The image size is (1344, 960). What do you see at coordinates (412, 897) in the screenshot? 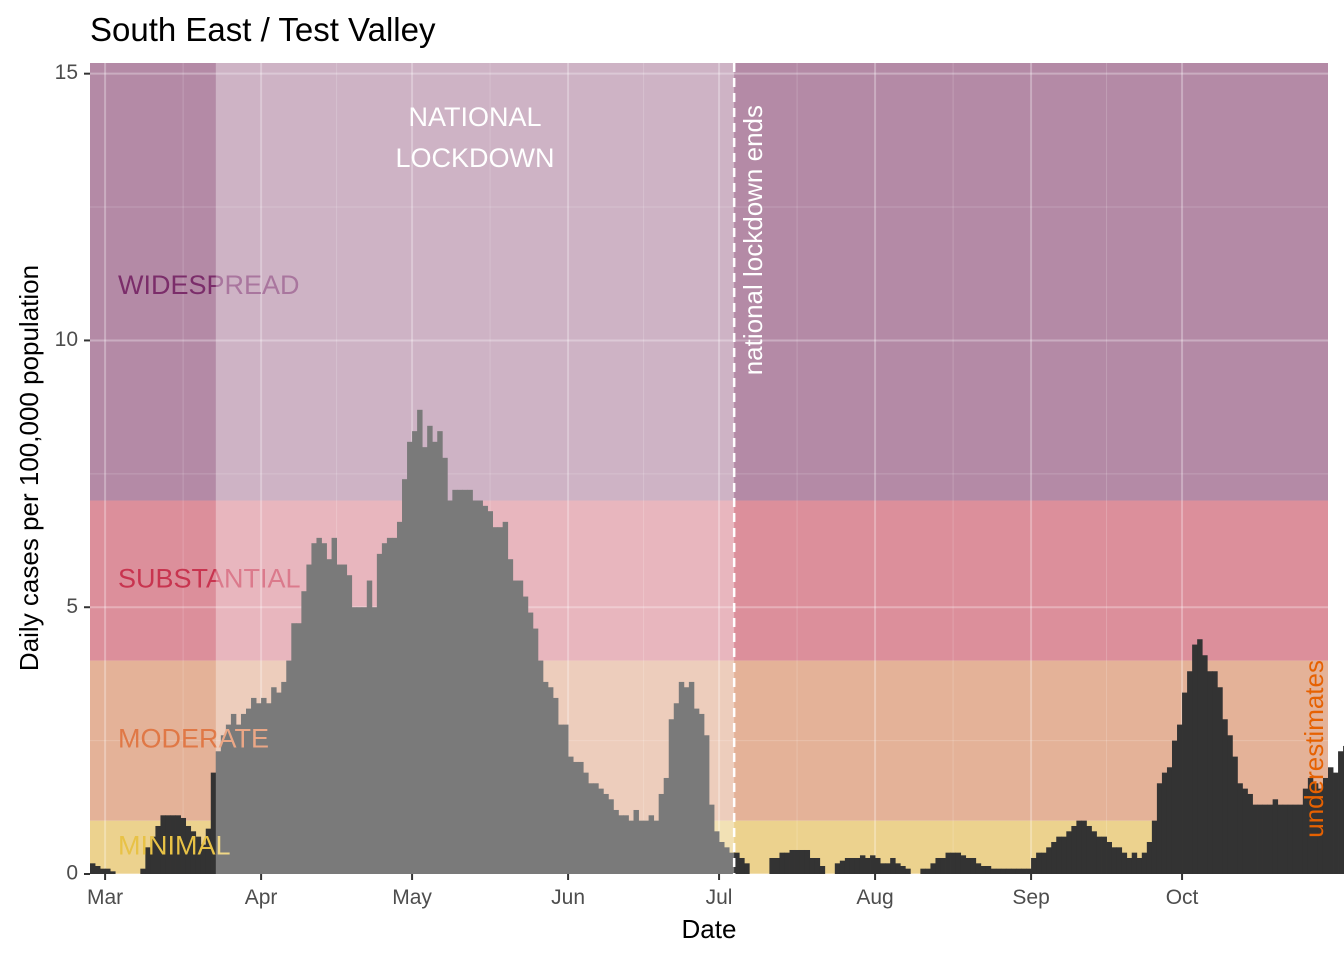
I see `x-tick-label: May` at bounding box center [412, 897].